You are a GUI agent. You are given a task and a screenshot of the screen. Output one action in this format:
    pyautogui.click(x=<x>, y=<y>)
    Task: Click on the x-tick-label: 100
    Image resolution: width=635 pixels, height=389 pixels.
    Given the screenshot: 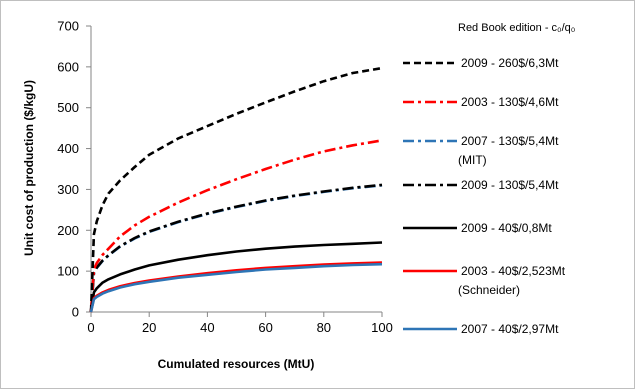 What is the action you would take?
    pyautogui.click(x=382, y=327)
    